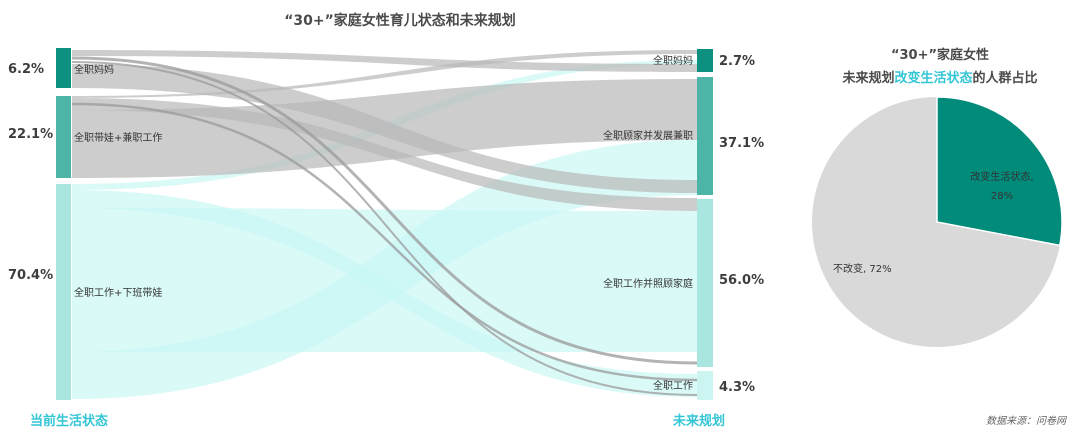 The width and height of the screenshot is (1080, 433). What do you see at coordinates (118, 137) in the screenshot?
I see `left-label-1: 全职带娃+兼职工作` at bounding box center [118, 137].